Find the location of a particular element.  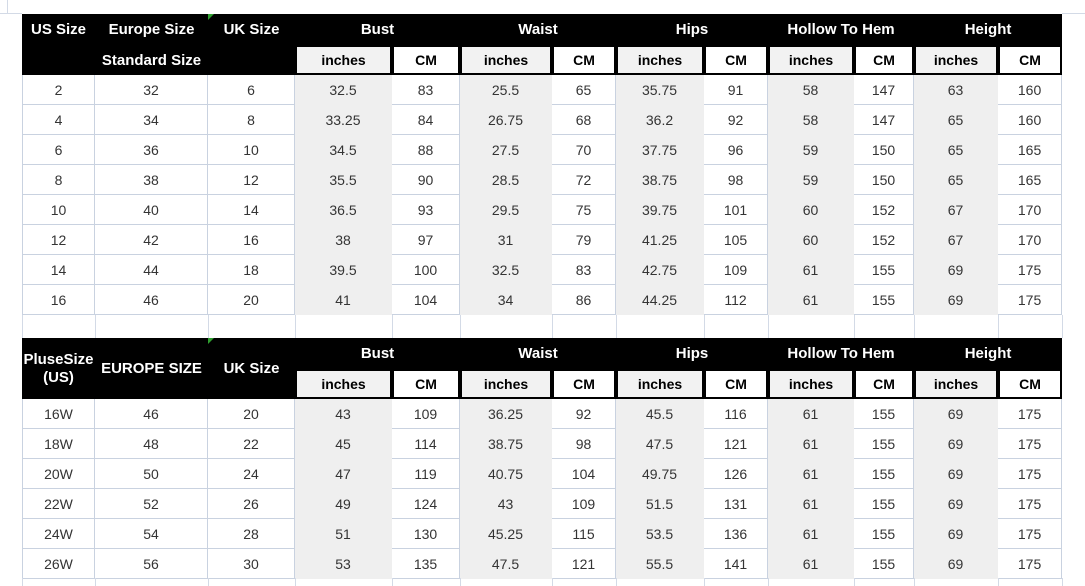

measurement-cell: 67 is located at coordinates (956, 240).